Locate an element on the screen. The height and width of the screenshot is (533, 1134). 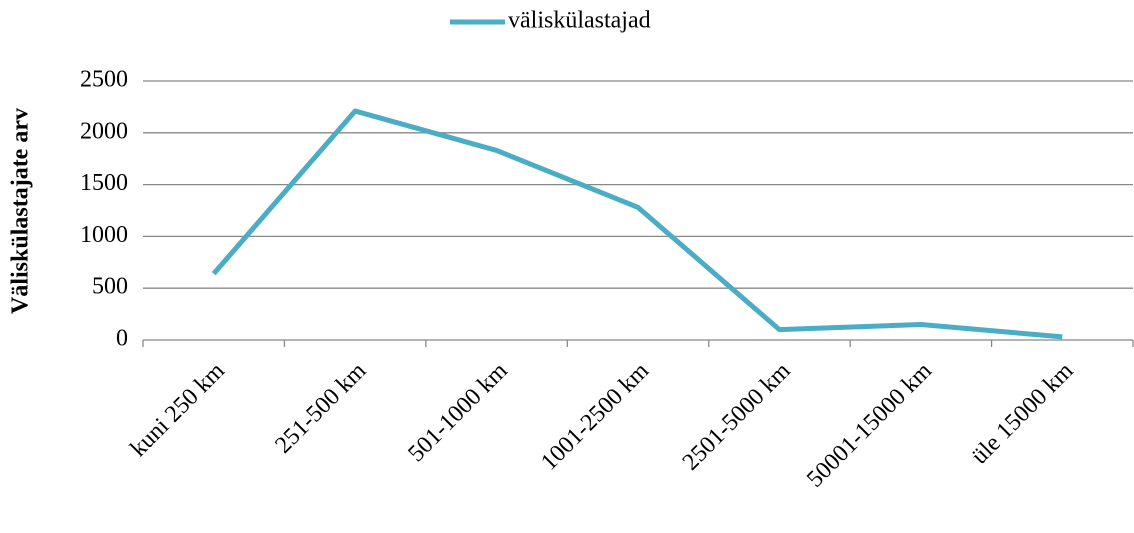
x-tick-label: 1001-2500 km is located at coordinates (595, 417).